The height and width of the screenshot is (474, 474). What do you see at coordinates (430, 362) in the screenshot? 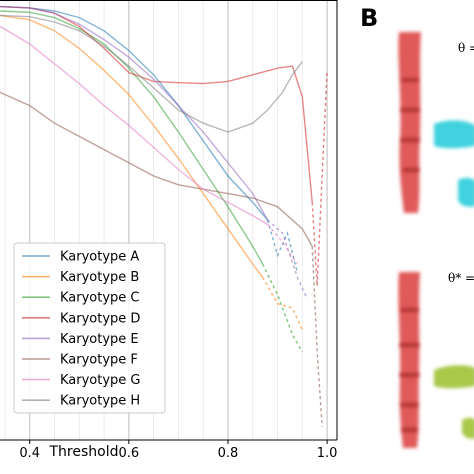
I see `chromosome-image-bottom: θ* =` at bounding box center [430, 362].